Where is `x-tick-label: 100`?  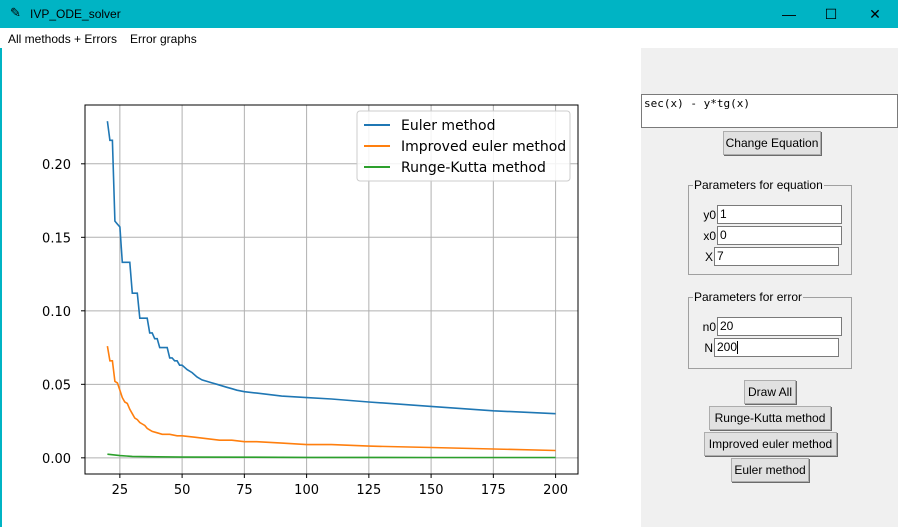
x-tick-label: 100 is located at coordinates (306, 490).